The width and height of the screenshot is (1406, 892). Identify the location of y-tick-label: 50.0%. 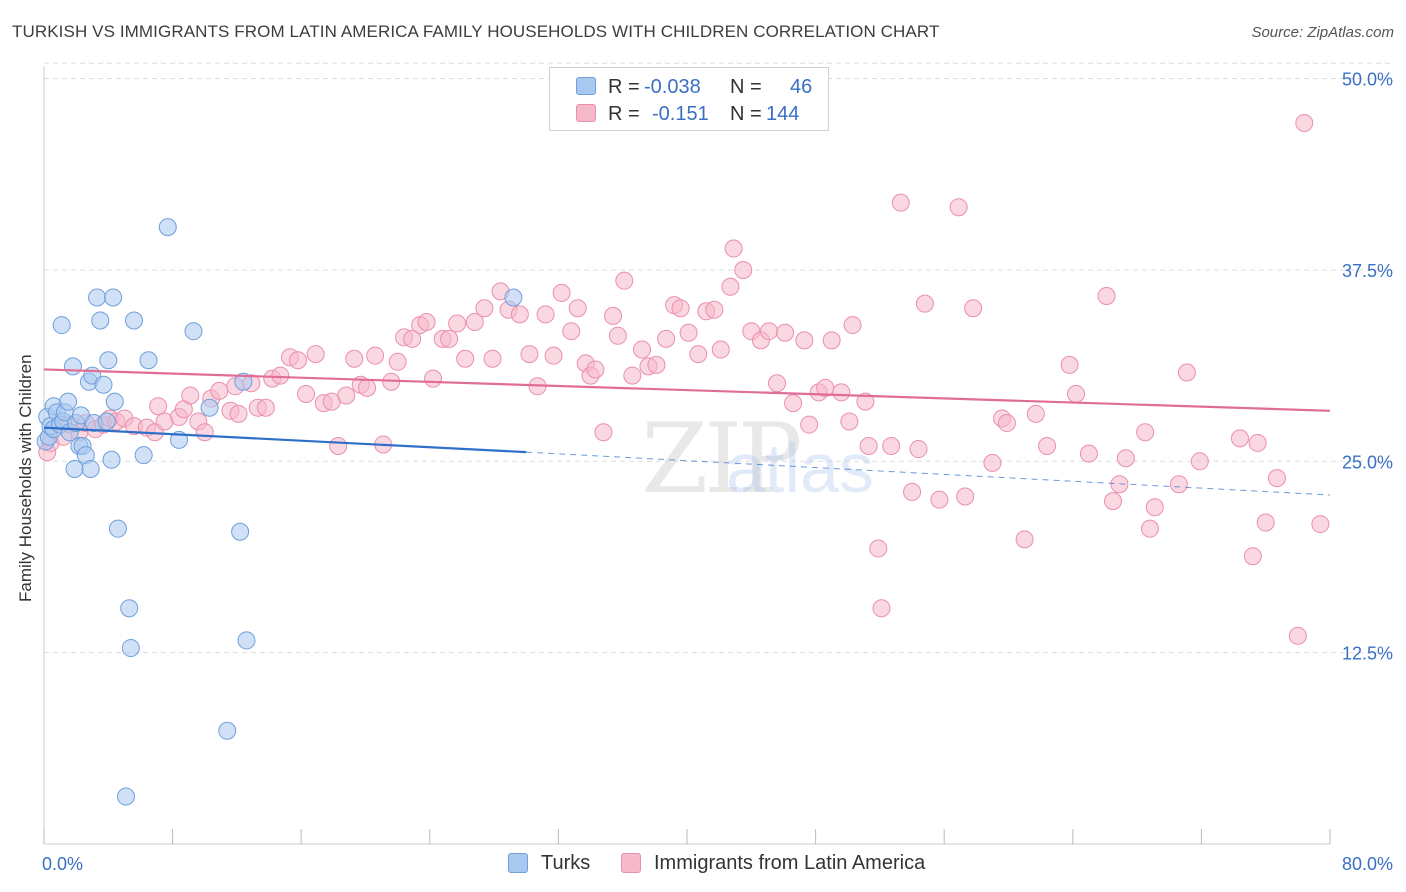
(1367, 80).